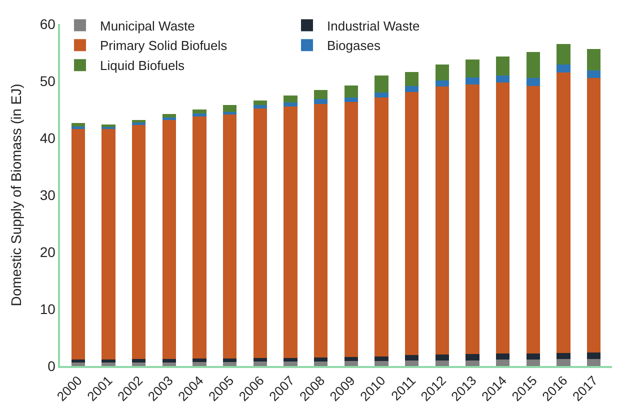 This screenshot has height=416, width=622. What do you see at coordinates (373, 26) in the screenshot?
I see `legend-label: Industrial Waste` at bounding box center [373, 26].